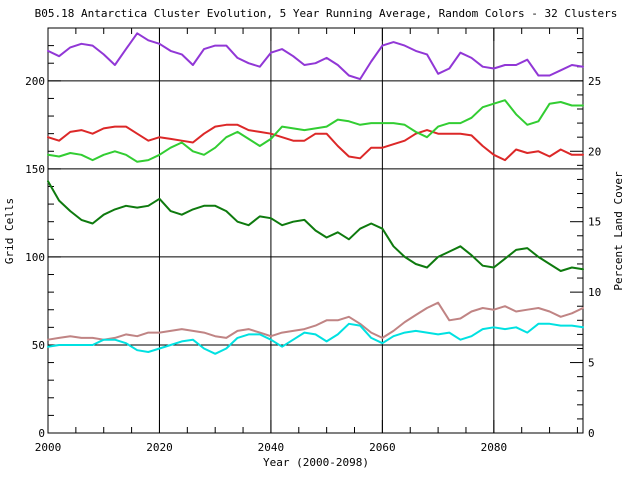 The width and height of the screenshot is (640, 480). I want to click on series-line-cluster-red, so click(315, 142).